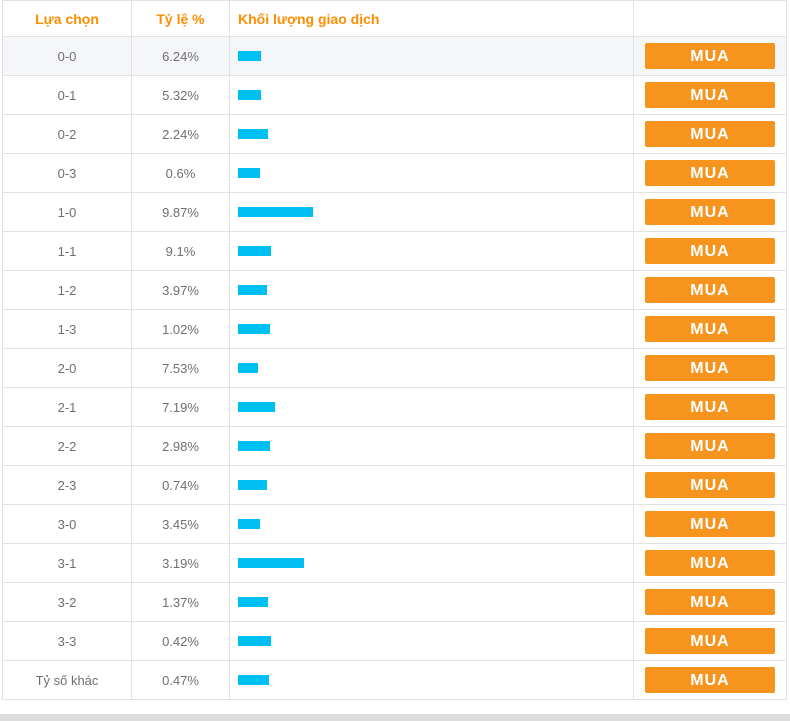  I want to click on percent-cell: 6.24%, so click(180, 56).